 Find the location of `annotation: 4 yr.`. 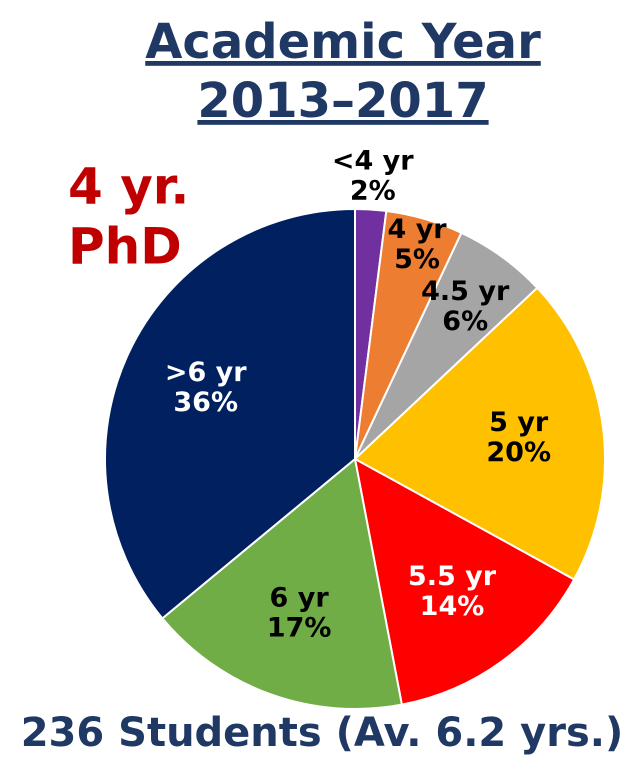

annotation: 4 yr. is located at coordinates (128, 187).